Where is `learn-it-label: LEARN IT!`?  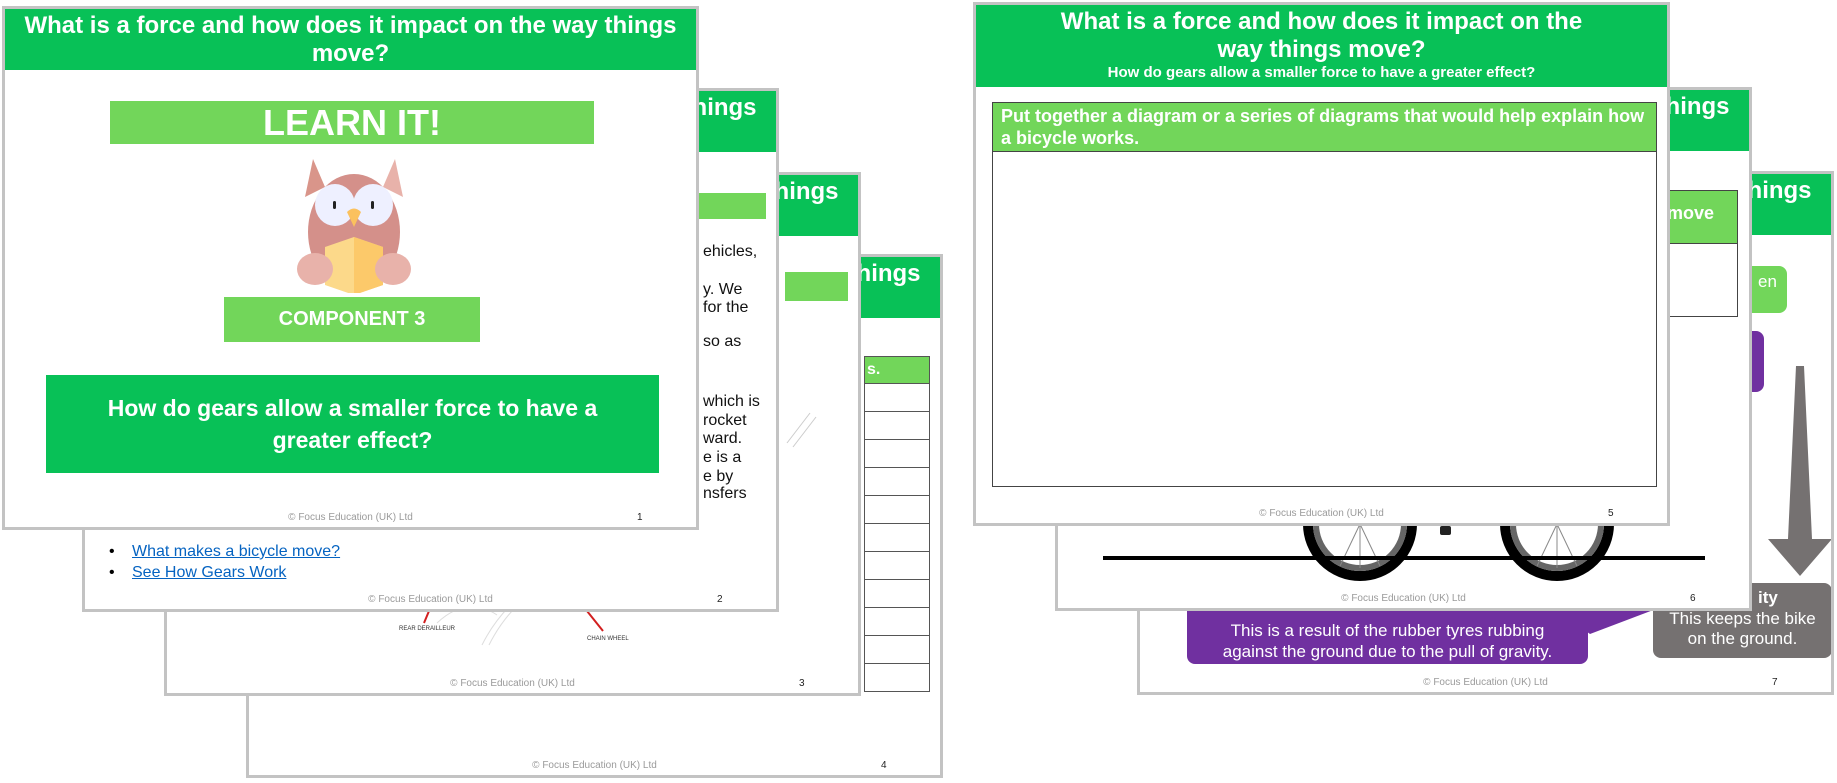
learn-it-label: LEARN IT! is located at coordinates (352, 122).